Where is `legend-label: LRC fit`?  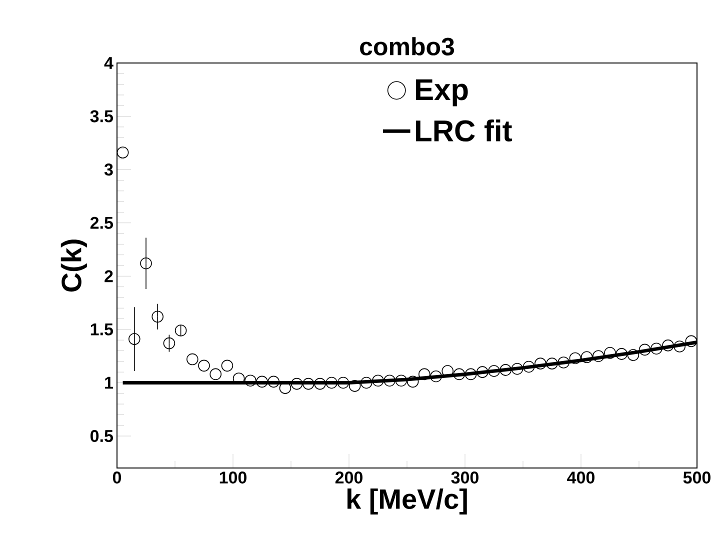
legend-label: LRC fit is located at coordinates (464, 130).